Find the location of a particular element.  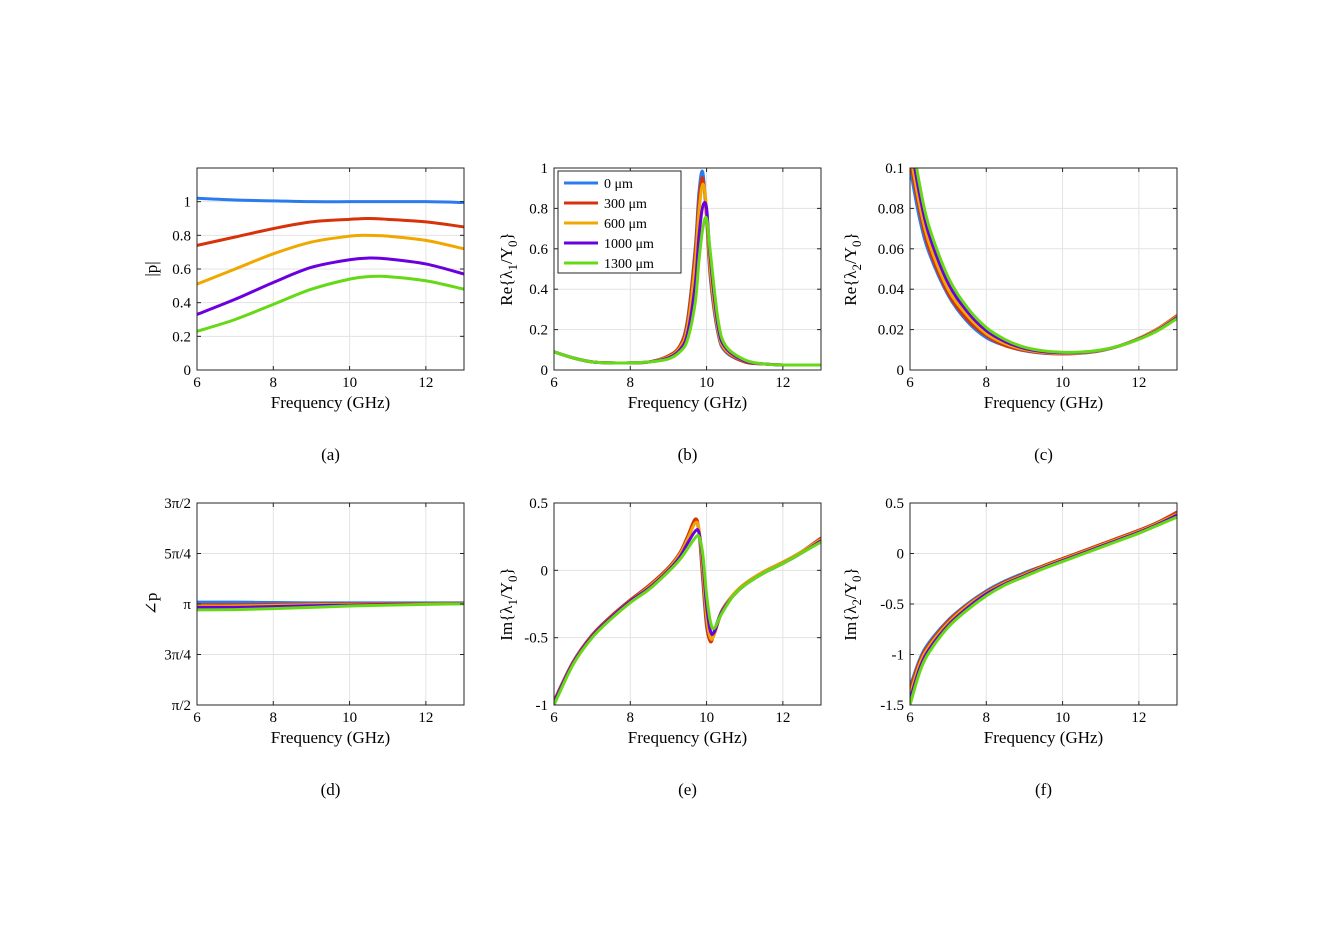

y-tick-label: 3π/2 is located at coordinates (177, 504).